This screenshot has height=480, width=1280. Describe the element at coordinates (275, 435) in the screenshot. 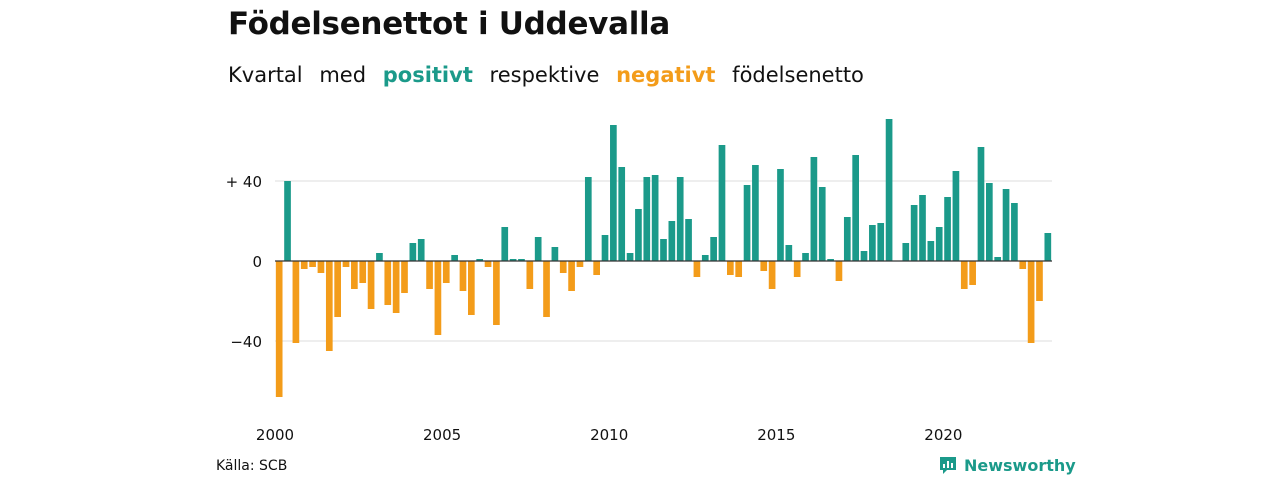

I see `x-tick-label: 2000` at that location.